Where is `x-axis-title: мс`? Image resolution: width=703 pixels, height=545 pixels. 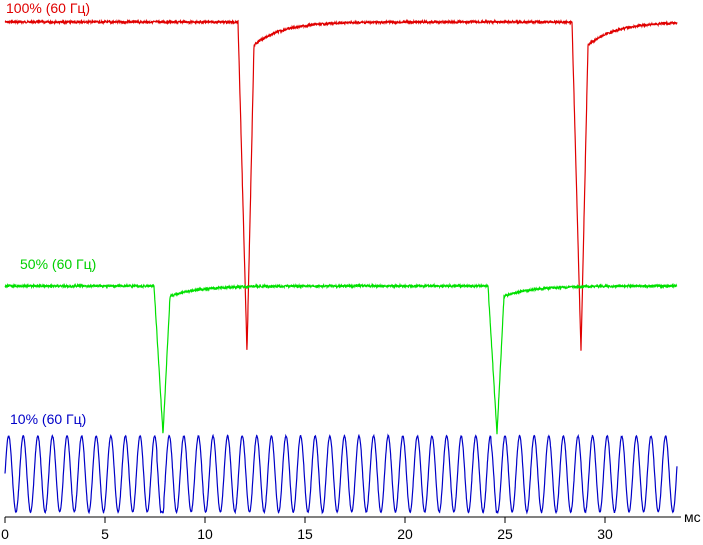 x-axis-title: мс is located at coordinates (692, 517).